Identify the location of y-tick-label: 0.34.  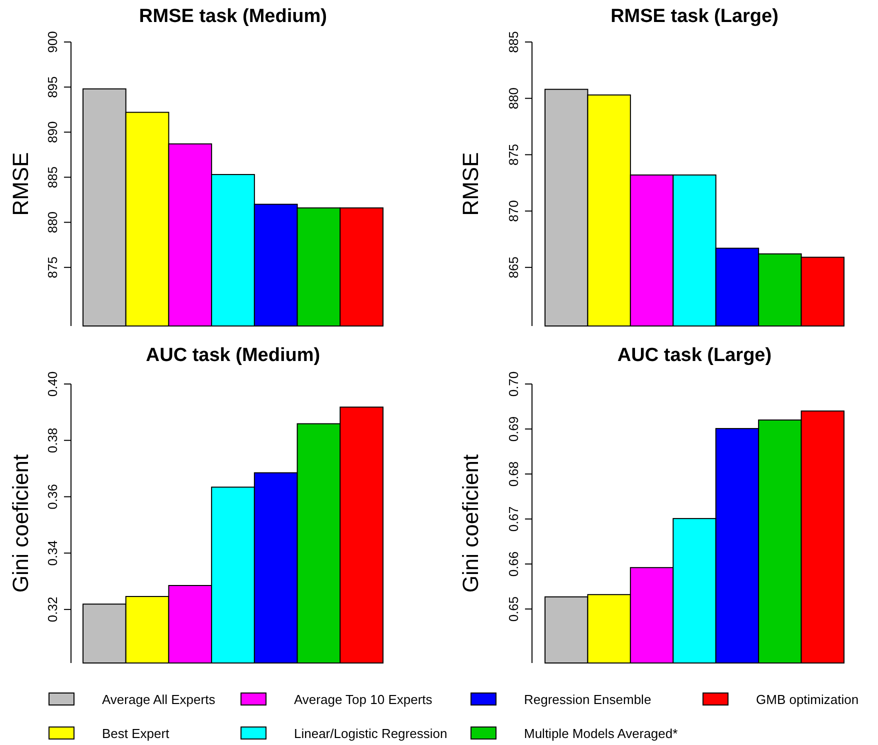
(52, 553).